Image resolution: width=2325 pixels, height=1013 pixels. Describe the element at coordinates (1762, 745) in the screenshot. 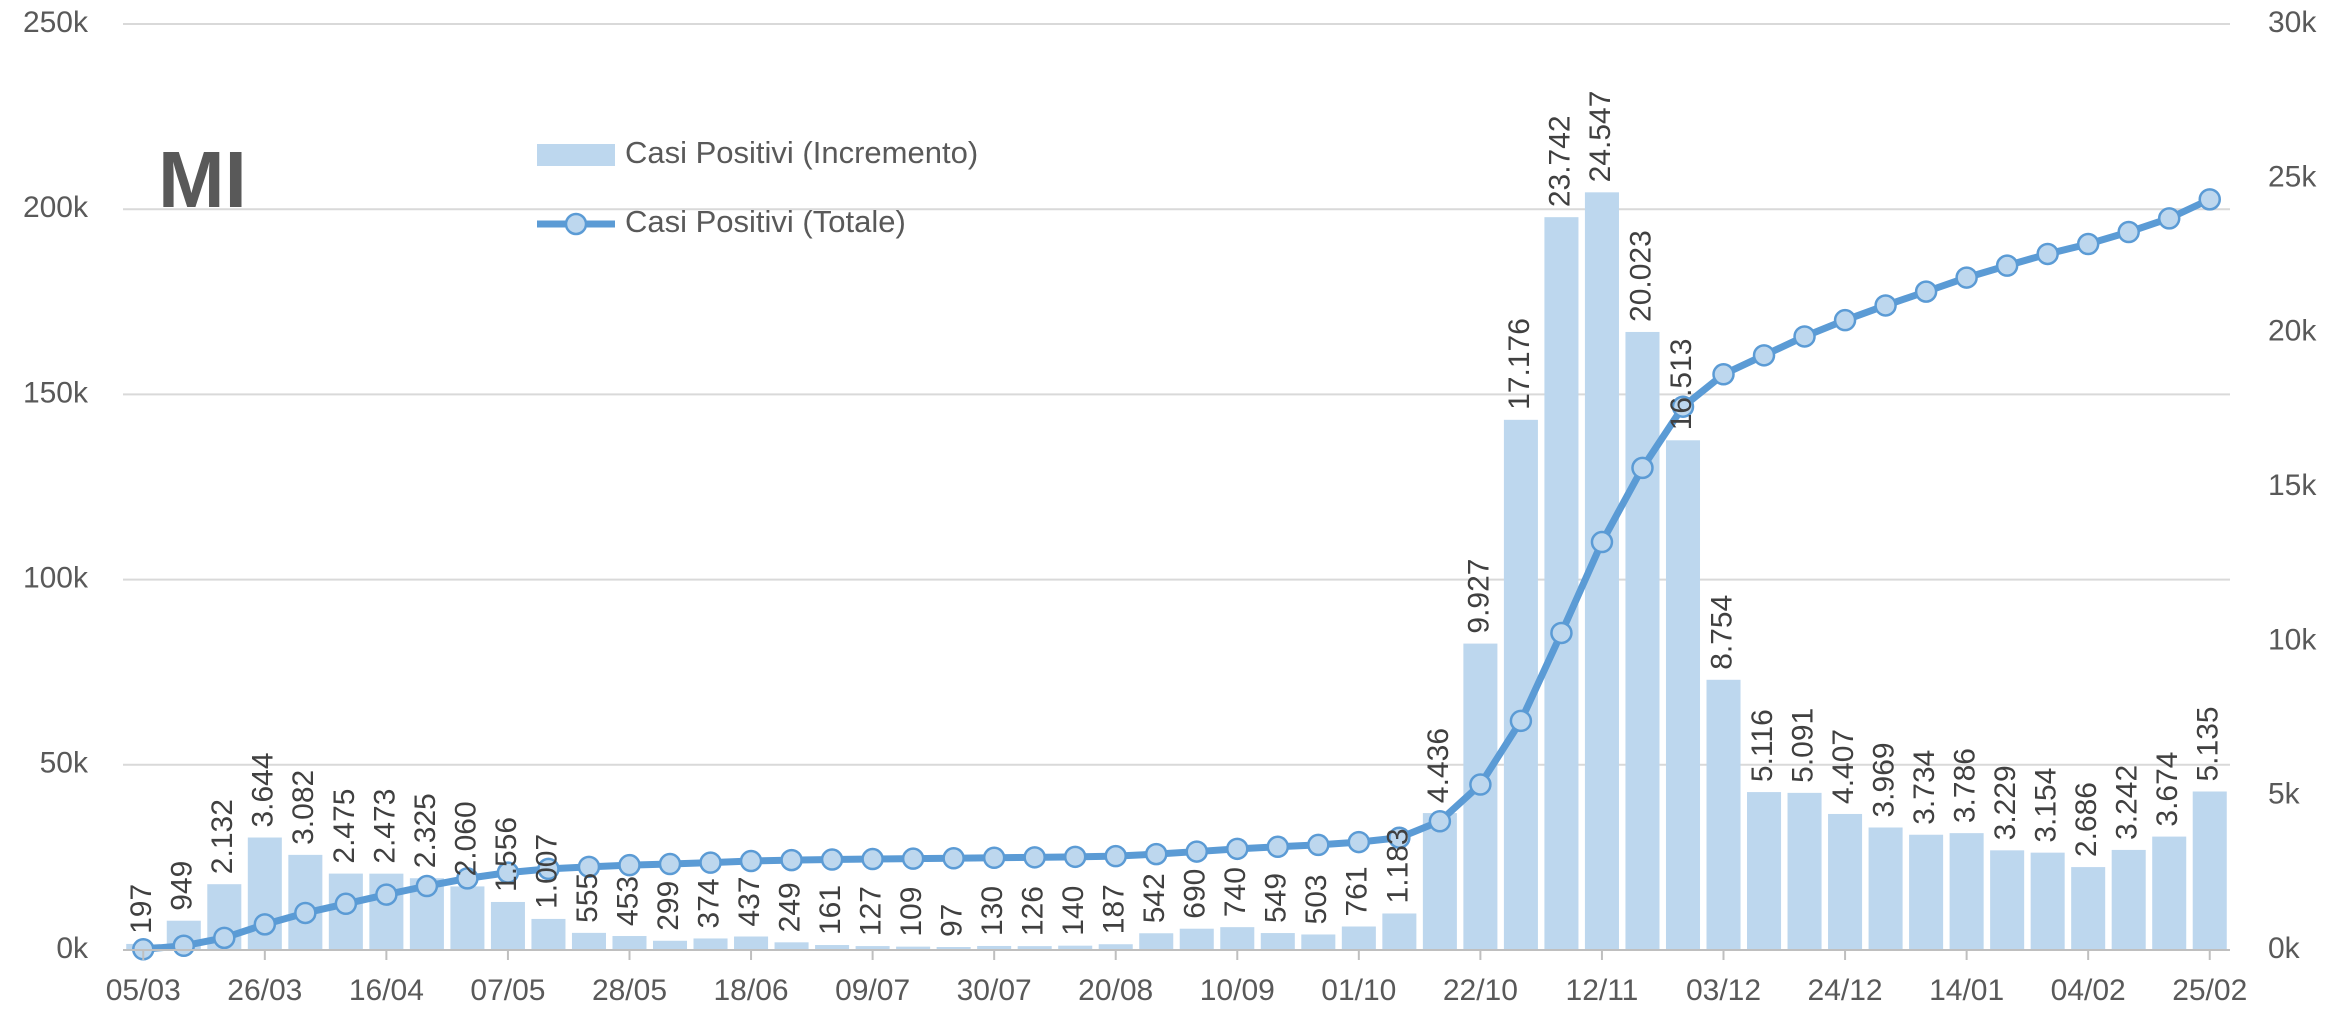

I see `data-label: 5.116` at that location.